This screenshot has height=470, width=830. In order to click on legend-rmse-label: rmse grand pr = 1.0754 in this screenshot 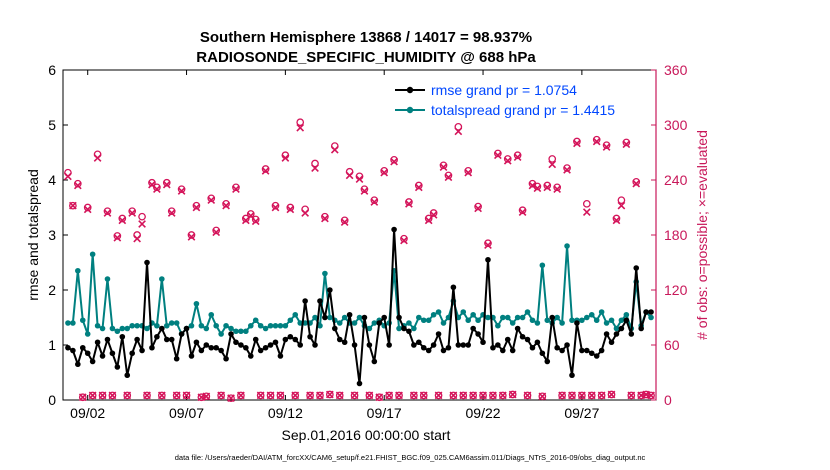, I will do `click(504, 90)`.